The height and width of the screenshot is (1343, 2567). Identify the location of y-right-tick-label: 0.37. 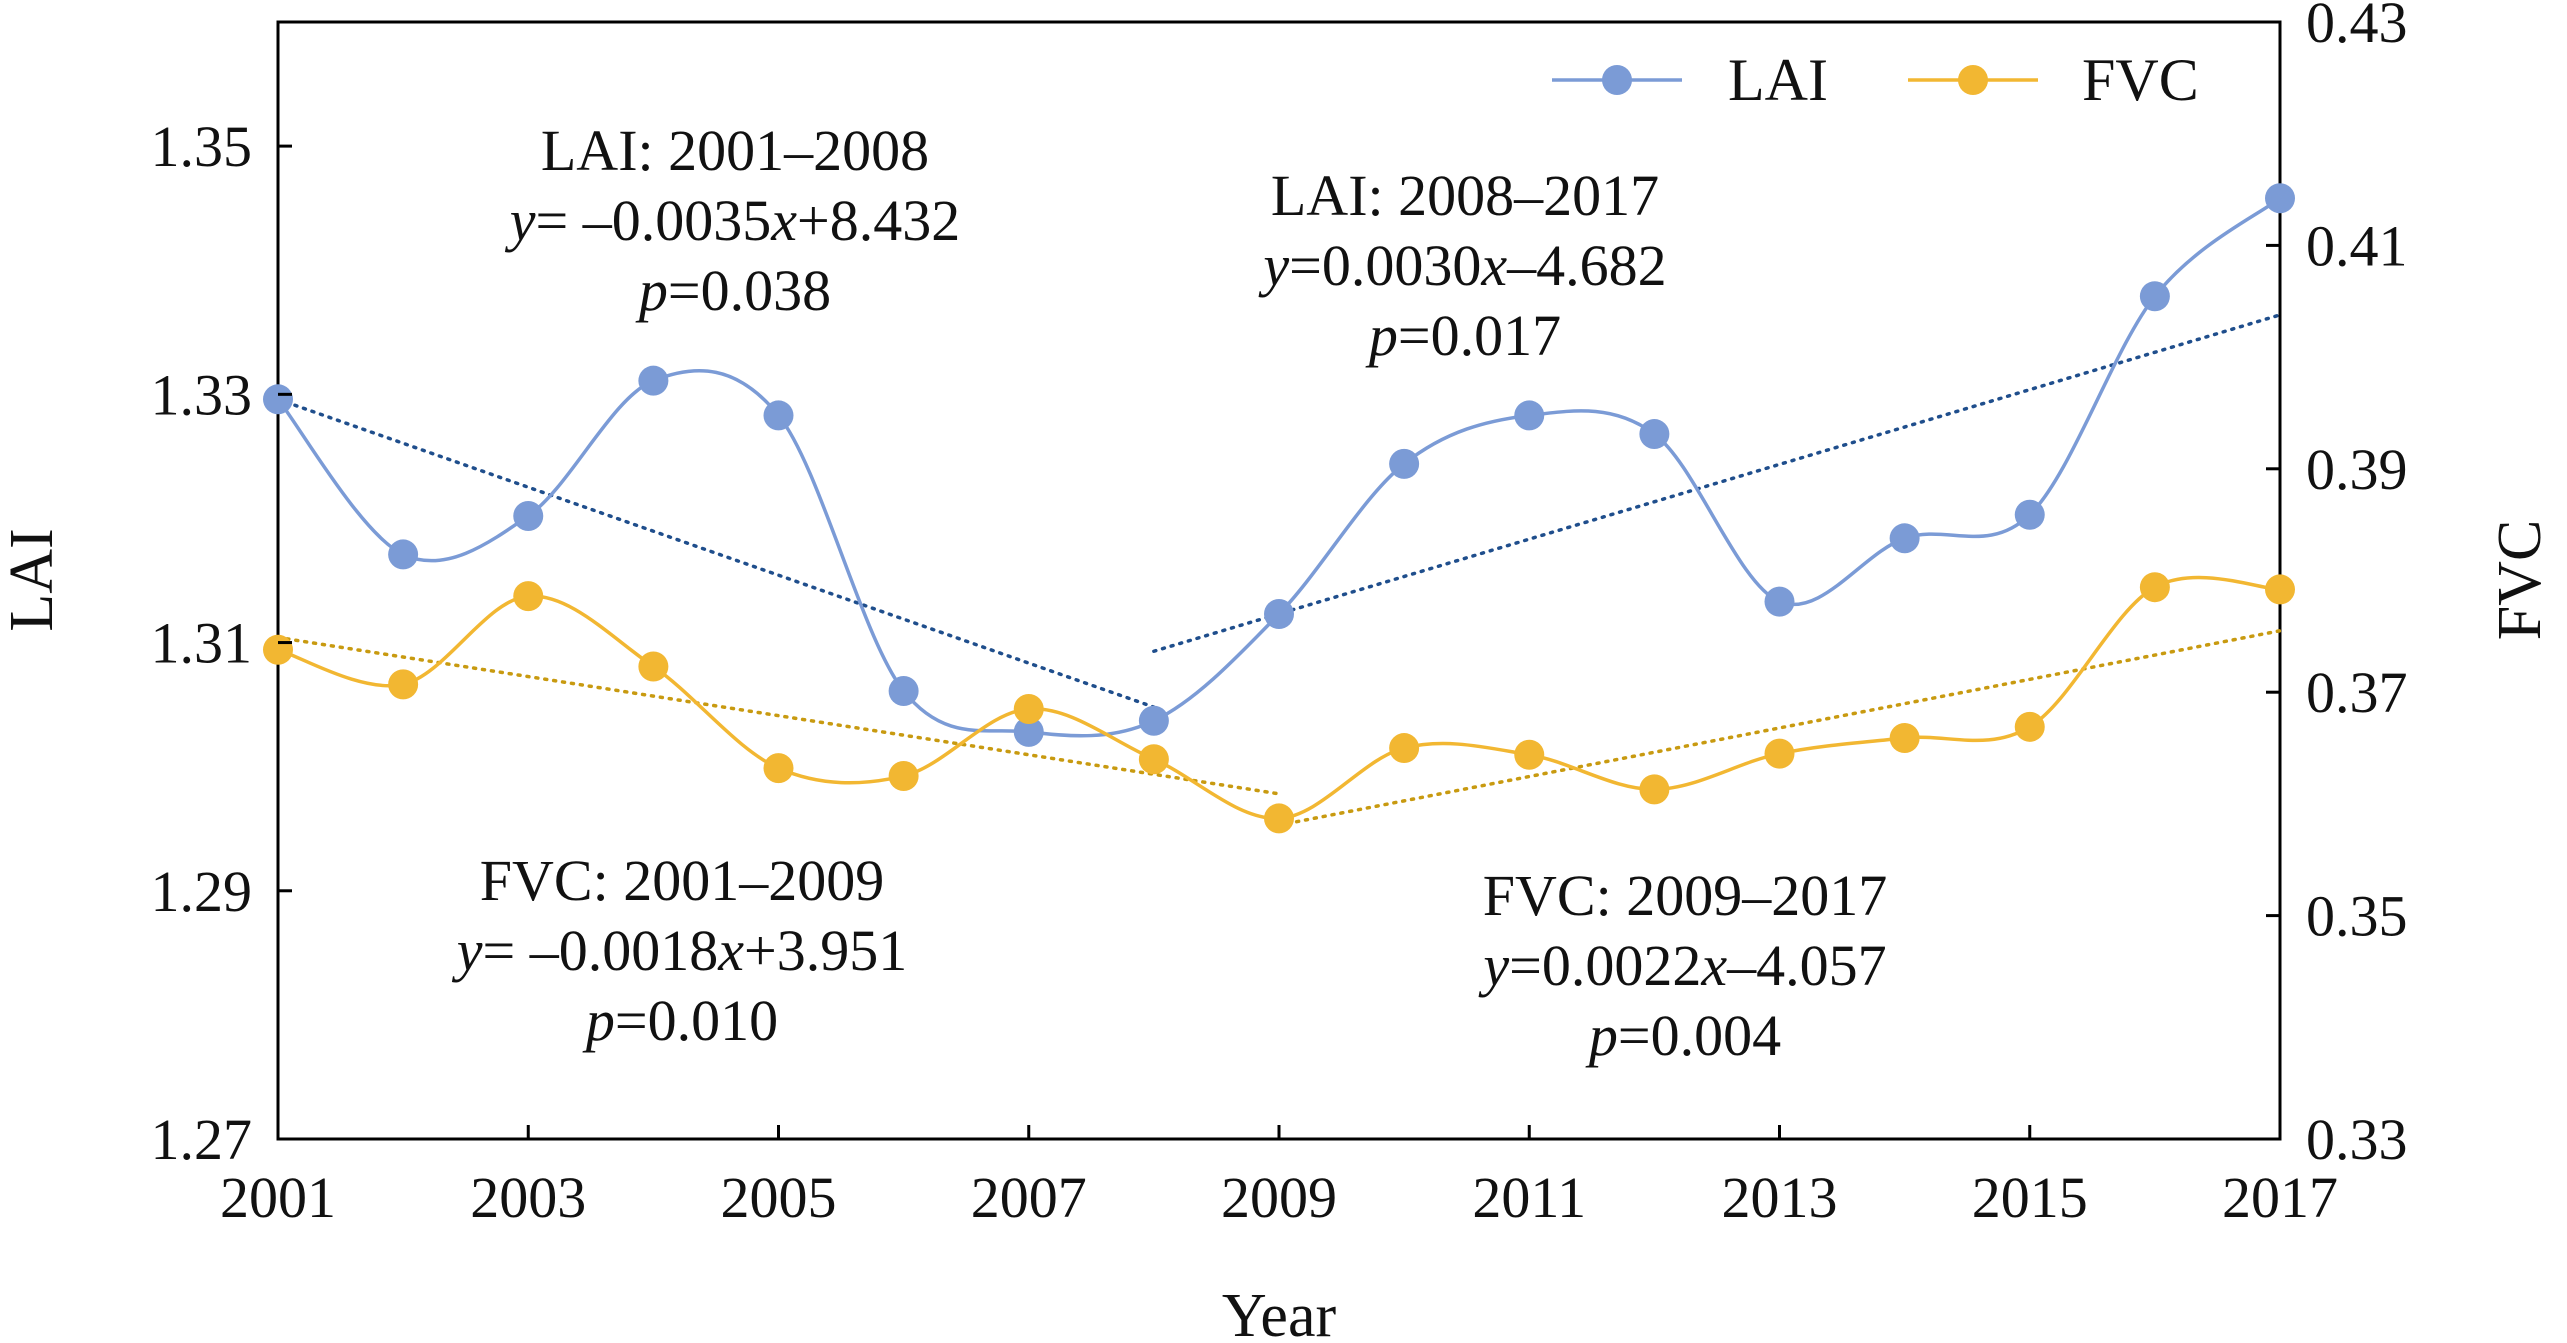
(2357, 692).